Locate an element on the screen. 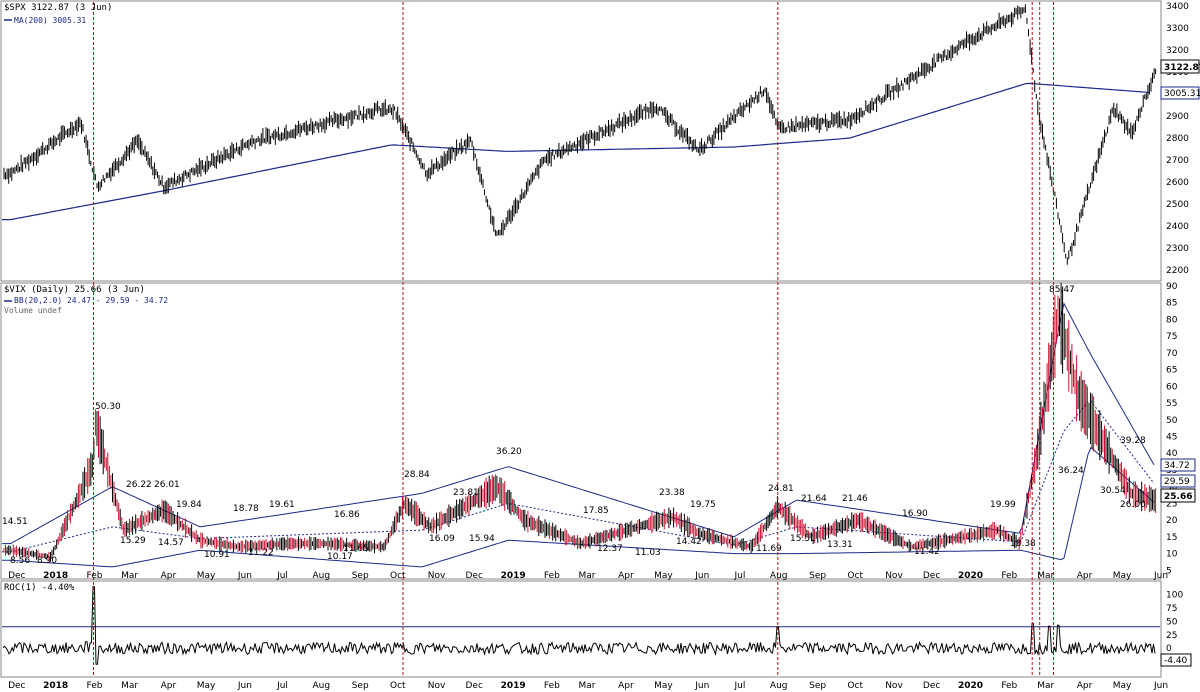 The width and height of the screenshot is (1200, 692). vix-mid-value: 29.59 is located at coordinates (1177, 482).